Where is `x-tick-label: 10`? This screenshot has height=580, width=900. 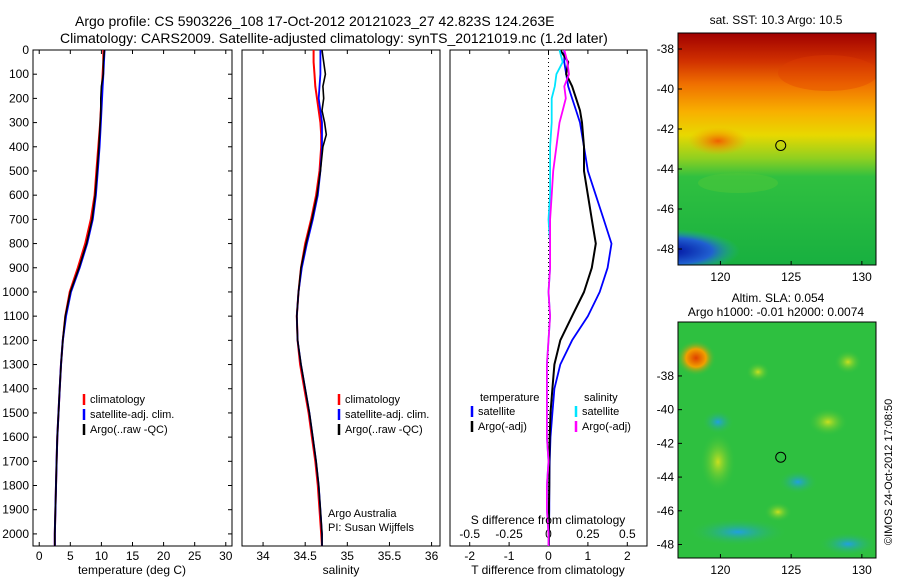 x-tick-label: 10 is located at coordinates (102, 556).